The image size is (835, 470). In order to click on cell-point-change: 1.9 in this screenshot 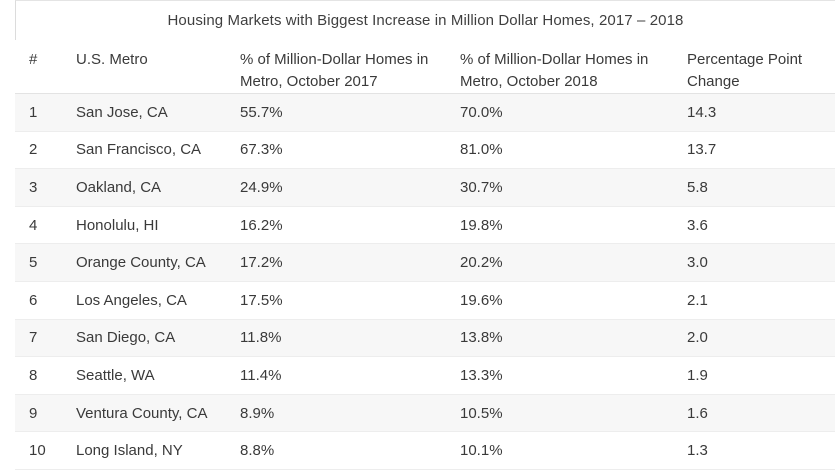, I will do `click(754, 375)`.